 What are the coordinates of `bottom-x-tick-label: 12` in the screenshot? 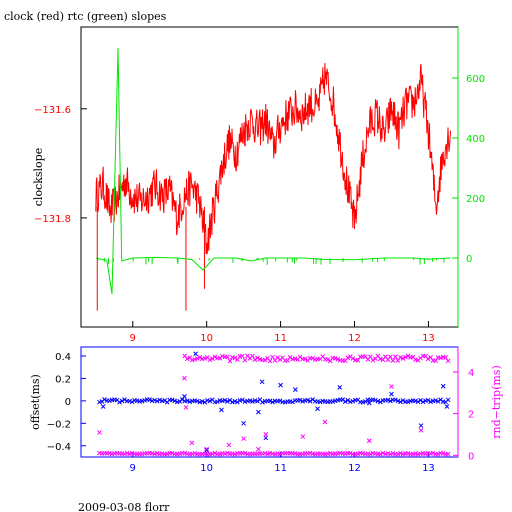 It's located at (354, 468).